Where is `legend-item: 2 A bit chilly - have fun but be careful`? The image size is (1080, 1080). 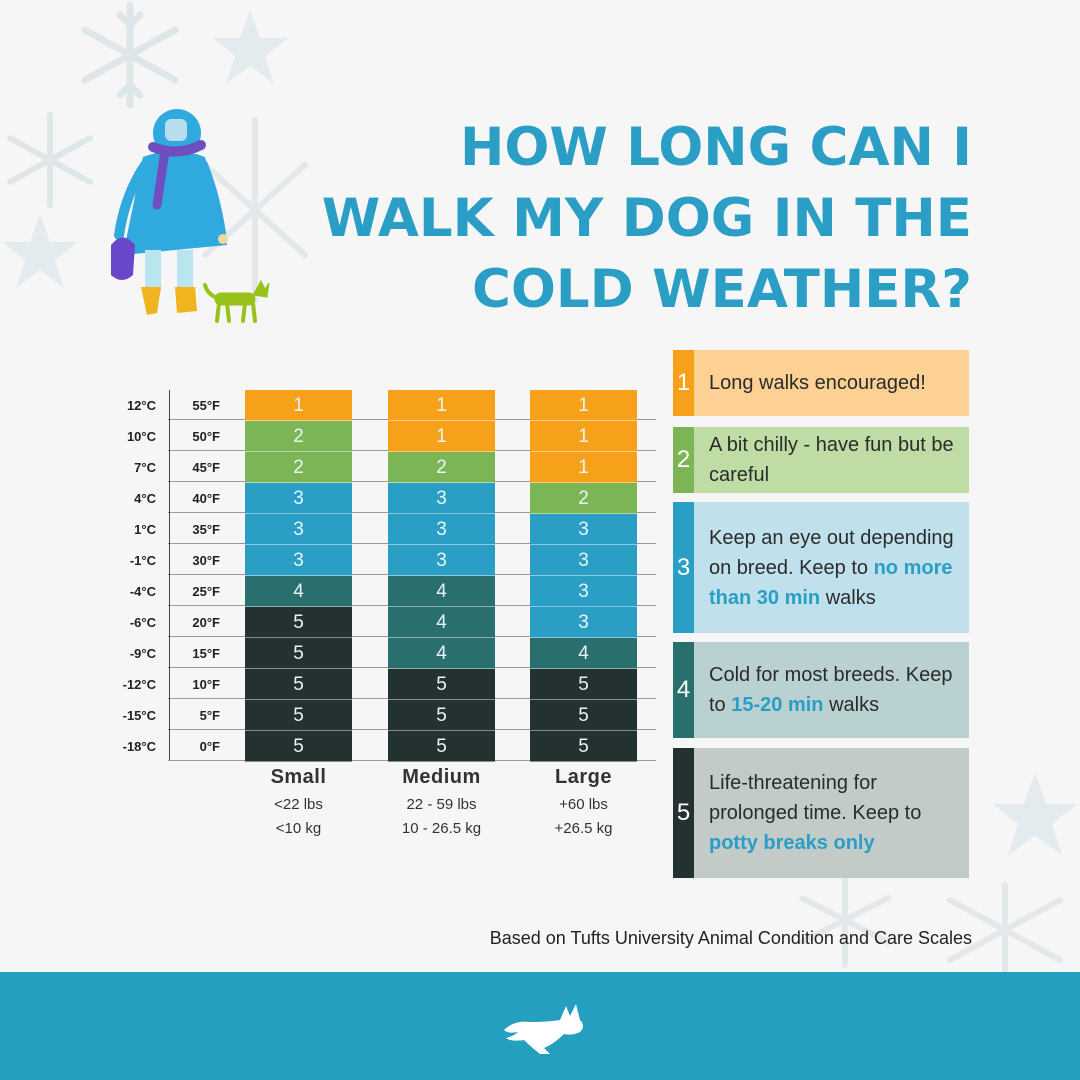
legend-item: 2 A bit chilly - have fun but be careful is located at coordinates (821, 460).